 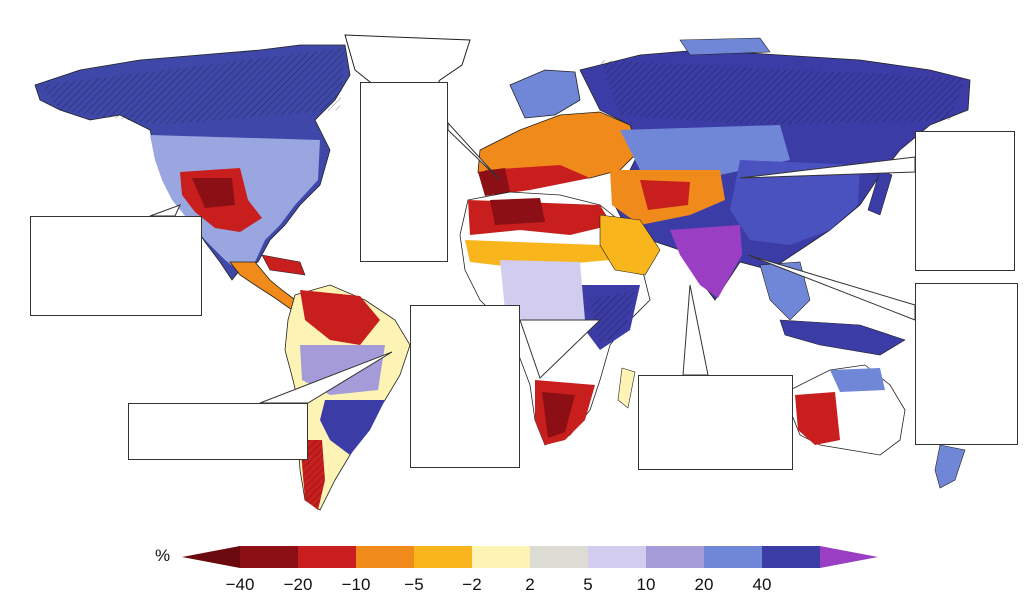 I want to click on new-zealand, so click(x=950, y=466).